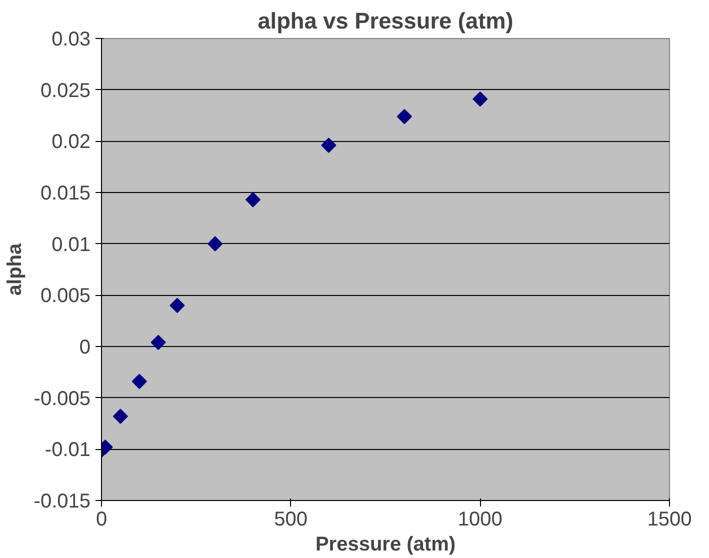 The height and width of the screenshot is (558, 709). What do you see at coordinates (71, 142) in the screenshot?
I see `y-tick-label: 0.02` at bounding box center [71, 142].